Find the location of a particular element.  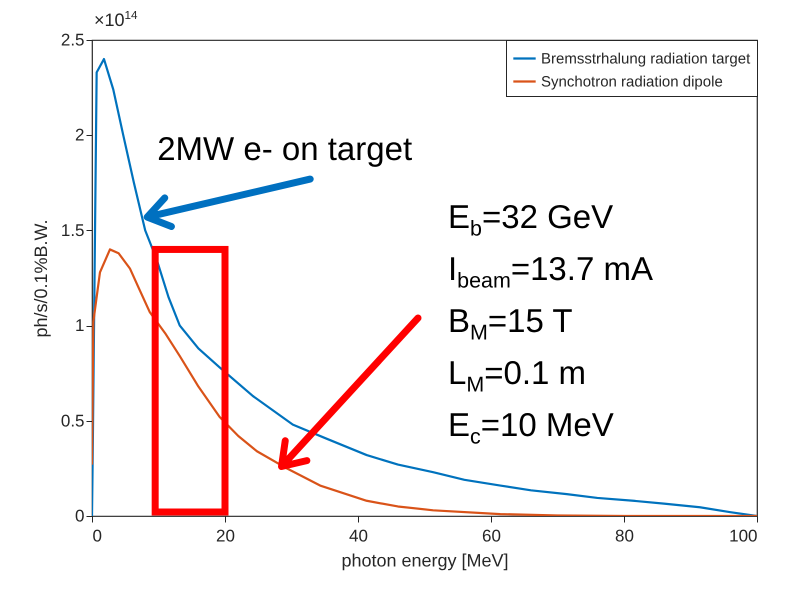

text: ×10$^{14}$ is located at coordinates (116, 19).